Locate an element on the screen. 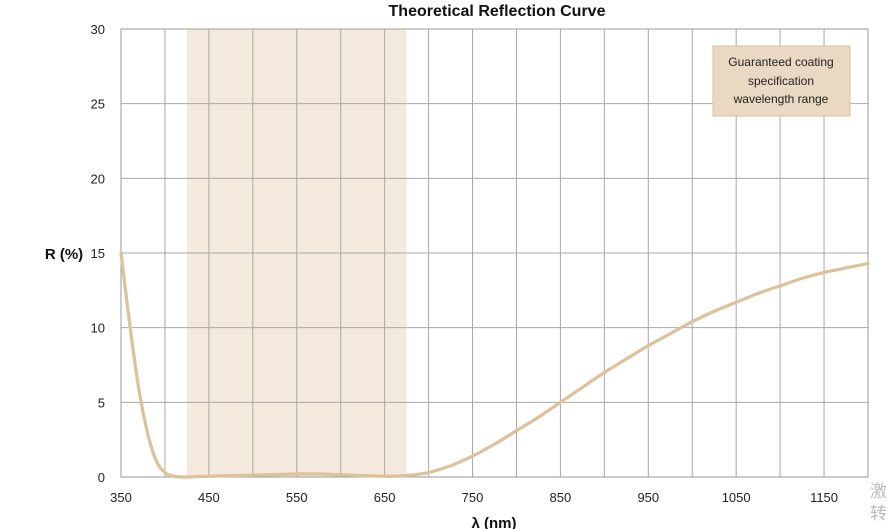  x-tick-label: 950 is located at coordinates (648, 497).